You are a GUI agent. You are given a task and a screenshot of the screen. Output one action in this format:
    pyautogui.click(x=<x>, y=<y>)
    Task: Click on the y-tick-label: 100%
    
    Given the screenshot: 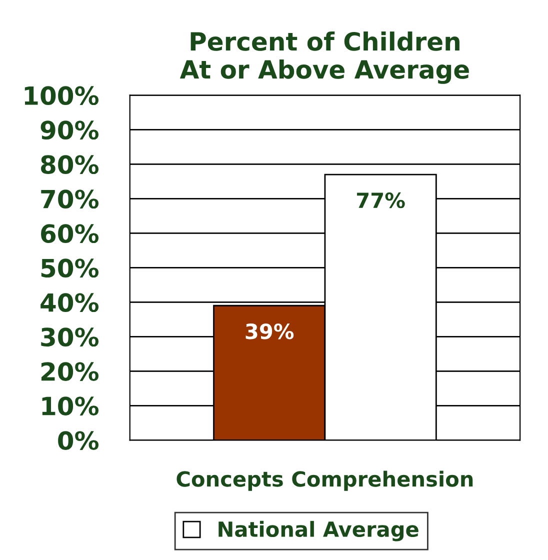 What is the action you would take?
    pyautogui.click(x=61, y=96)
    